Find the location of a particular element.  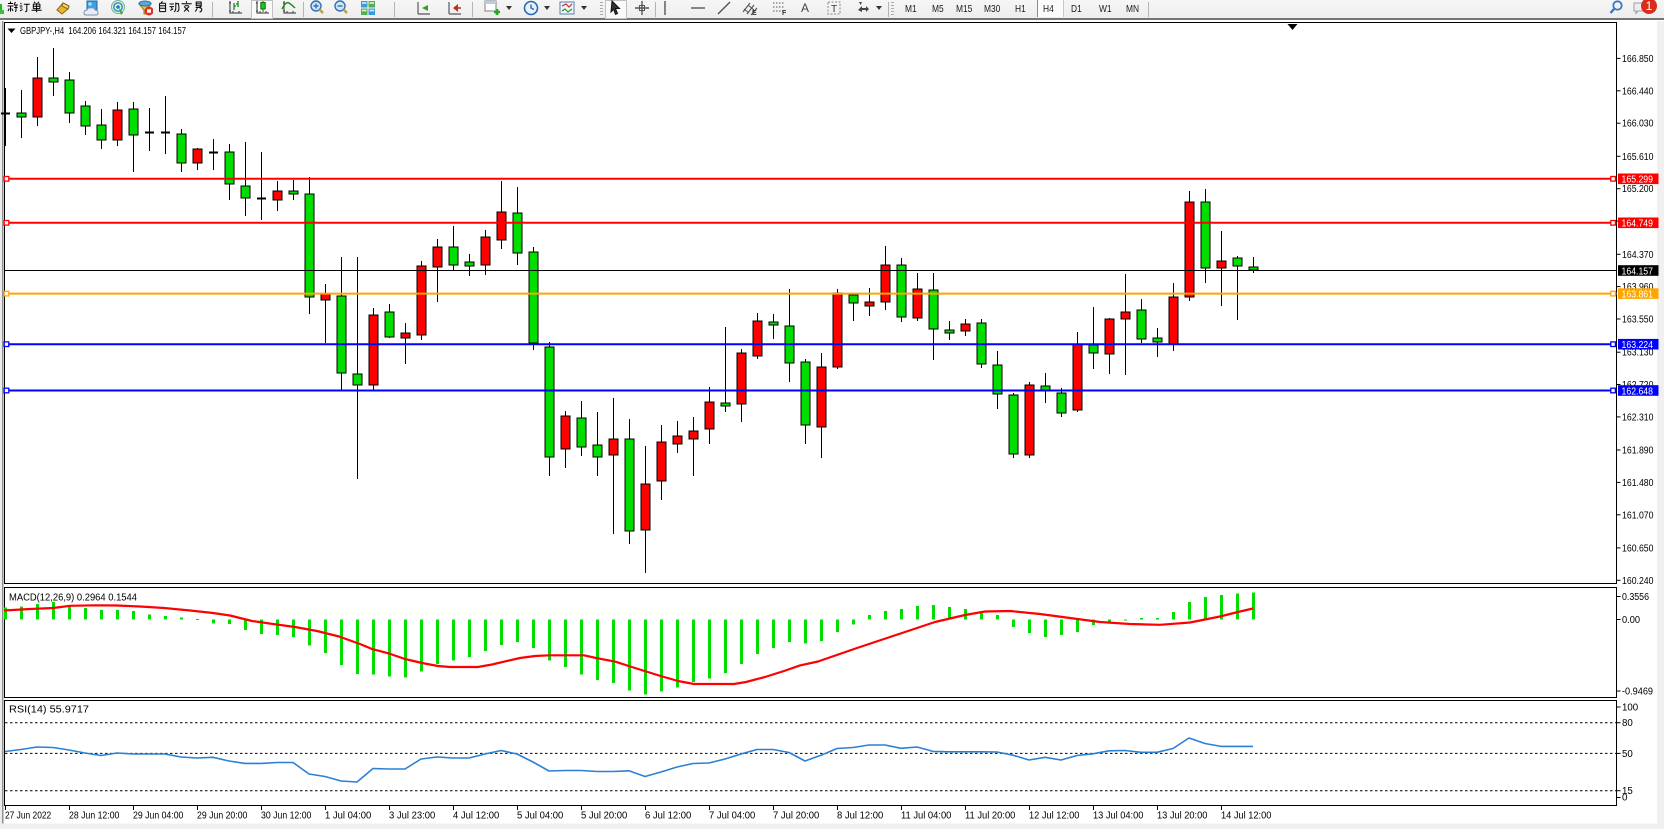

svg-text: 163.130 is located at coordinates (1638, 353).